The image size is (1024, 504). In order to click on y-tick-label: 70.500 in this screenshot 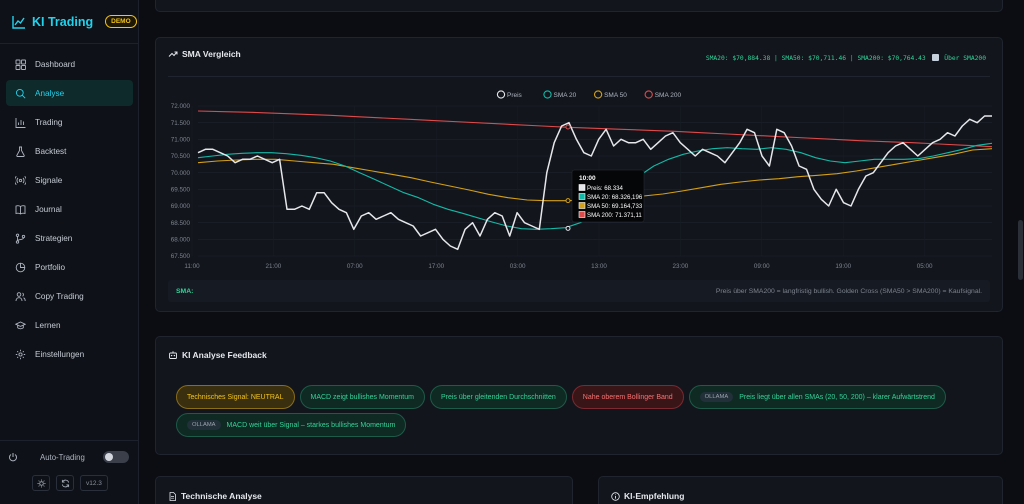, I will do `click(181, 156)`.